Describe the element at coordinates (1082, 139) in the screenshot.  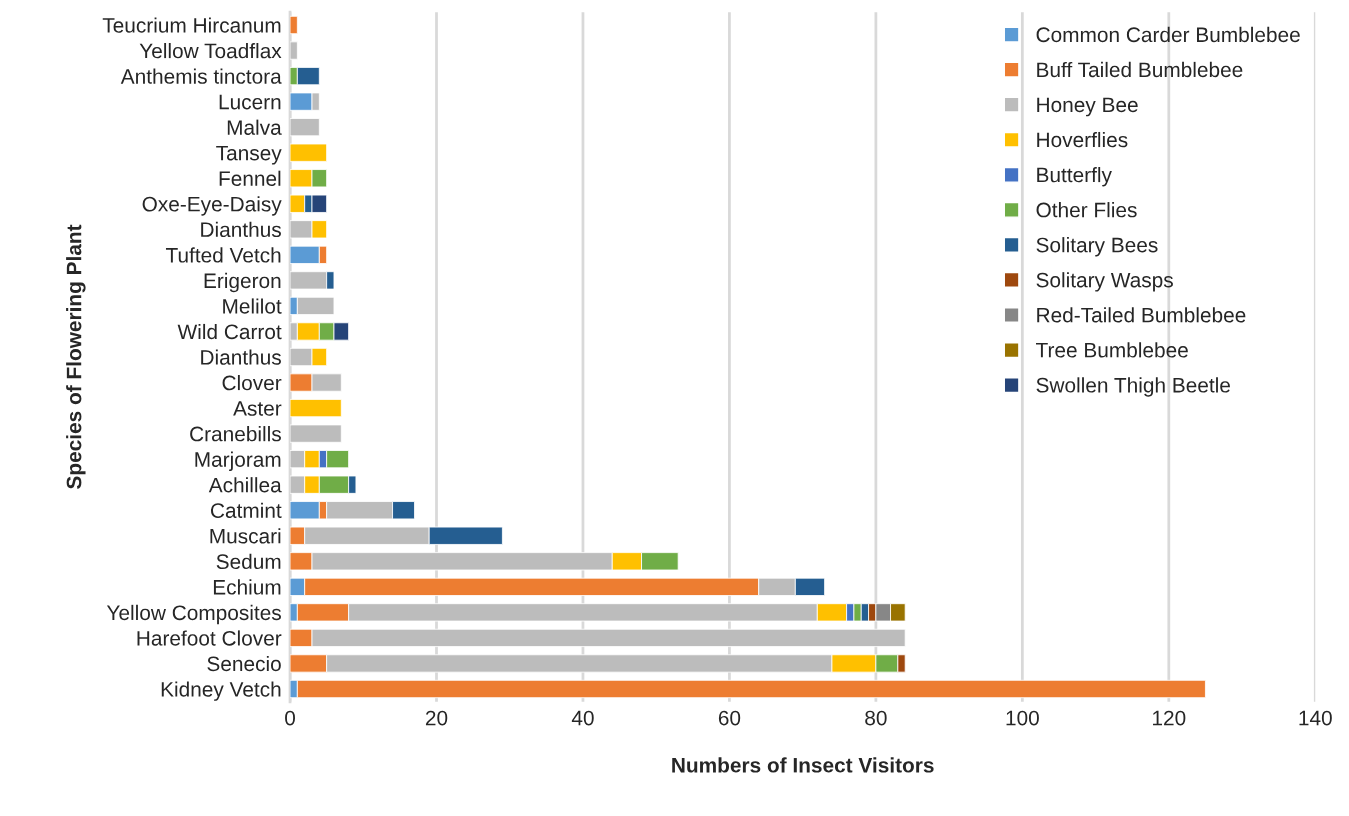
I see `legend-label: Hoverflies` at that location.